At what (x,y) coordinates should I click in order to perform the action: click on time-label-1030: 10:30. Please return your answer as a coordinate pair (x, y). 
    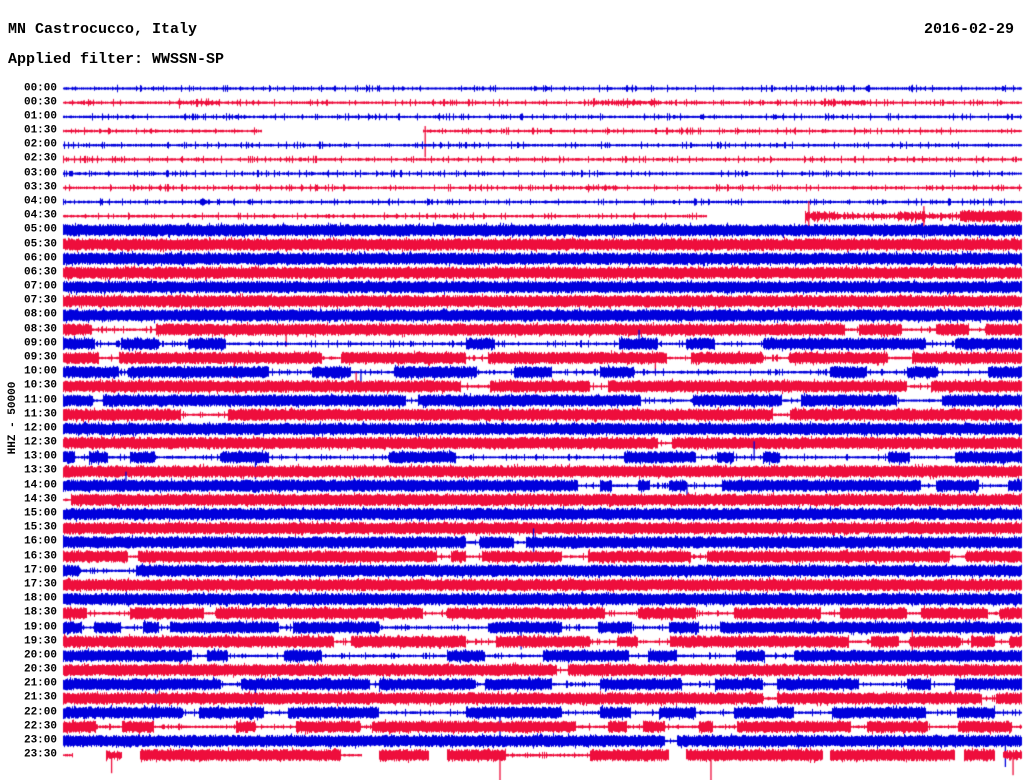
    Looking at the image, I should click on (40, 385).